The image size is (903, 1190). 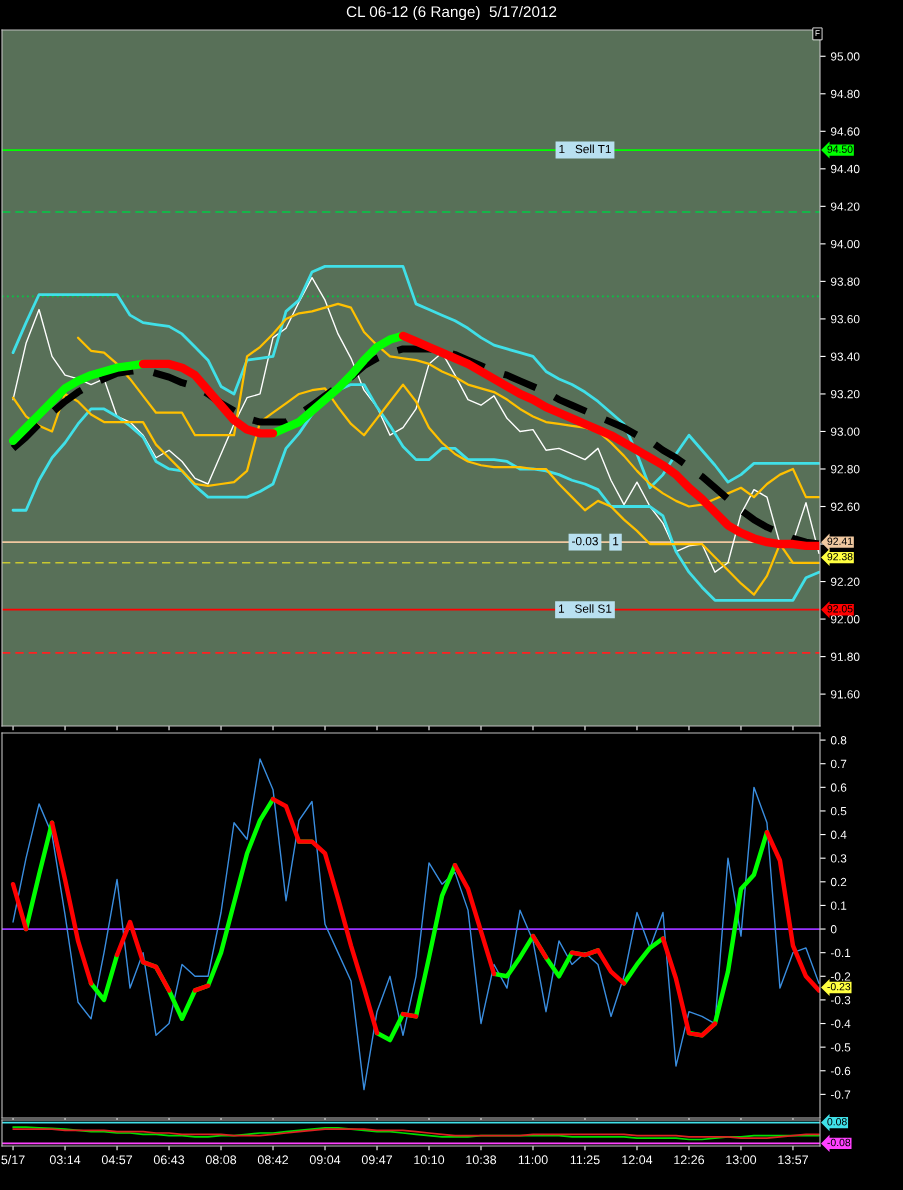 What do you see at coordinates (840, 541) in the screenshot?
I see `ref-line-label: 92.41` at bounding box center [840, 541].